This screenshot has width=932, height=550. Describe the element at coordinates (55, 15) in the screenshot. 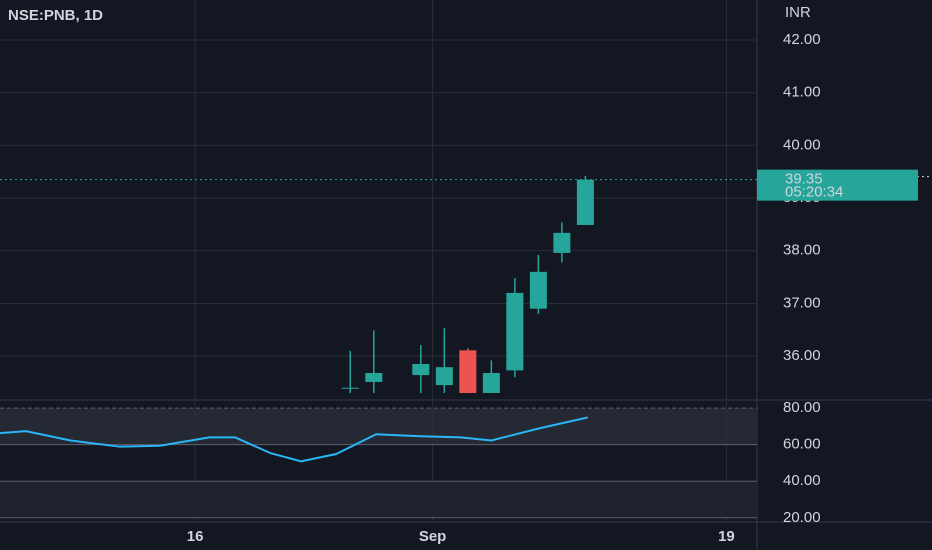

I see `symbol-title: NSE:PNB, 1D` at that location.